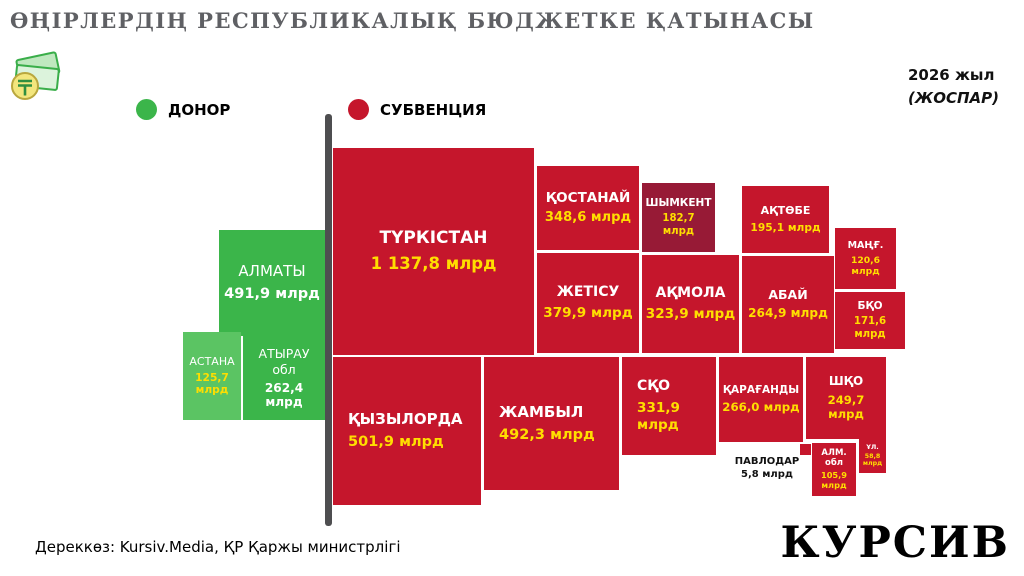 The image size is (1024, 576). I want to click on region-name: ШЫМКЕНТ, so click(678, 203).